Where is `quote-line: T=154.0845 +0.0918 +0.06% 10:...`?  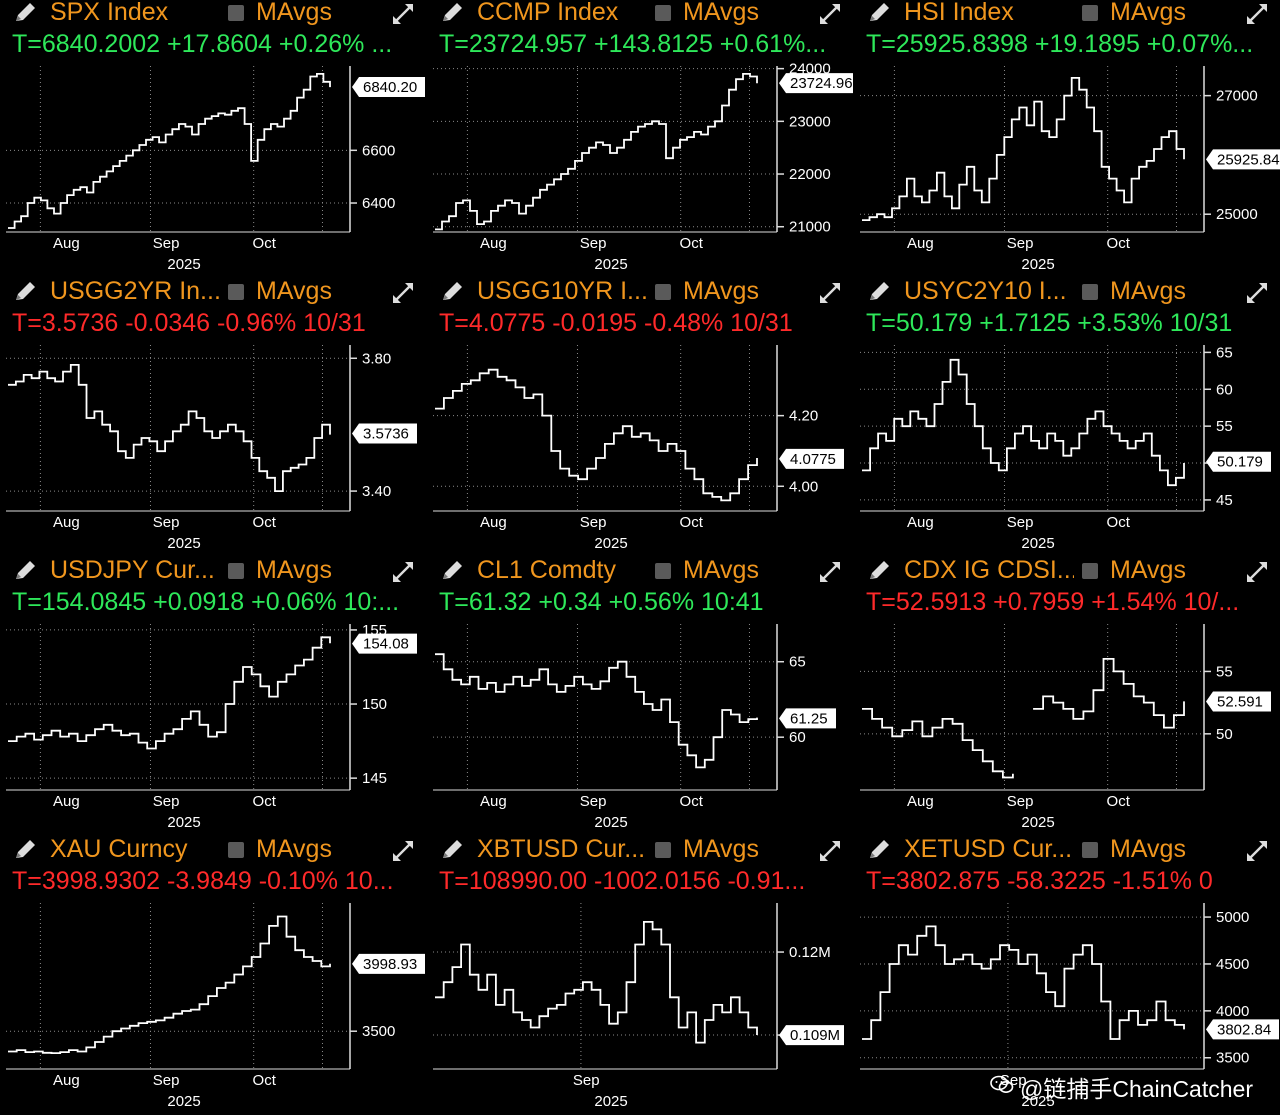
quote-line: T=154.0845 +0.0918 +0.06% 10:... is located at coordinates (206, 602).